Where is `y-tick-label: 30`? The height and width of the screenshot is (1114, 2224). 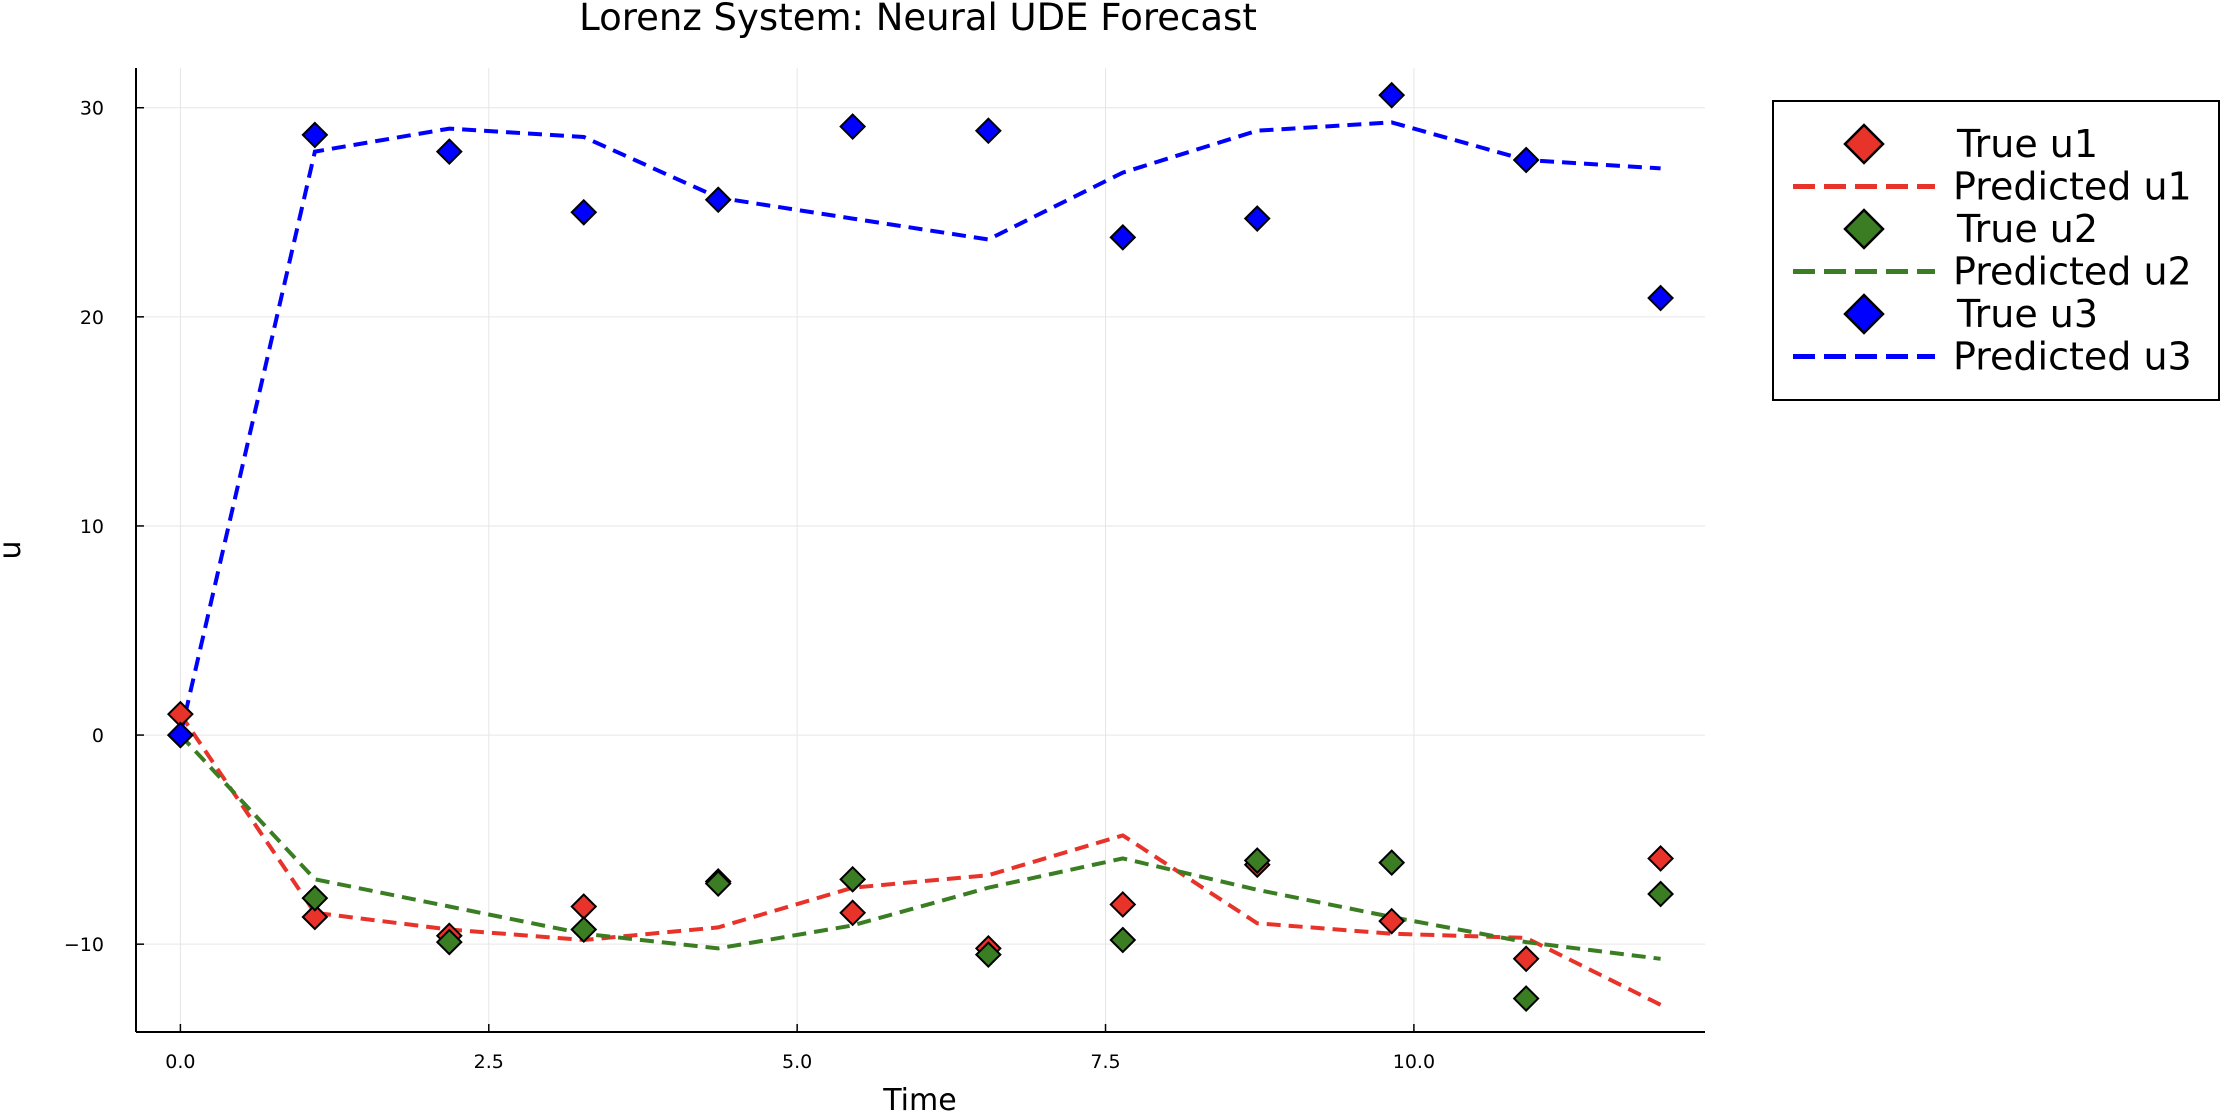 y-tick-label: 30 is located at coordinates (92, 109).